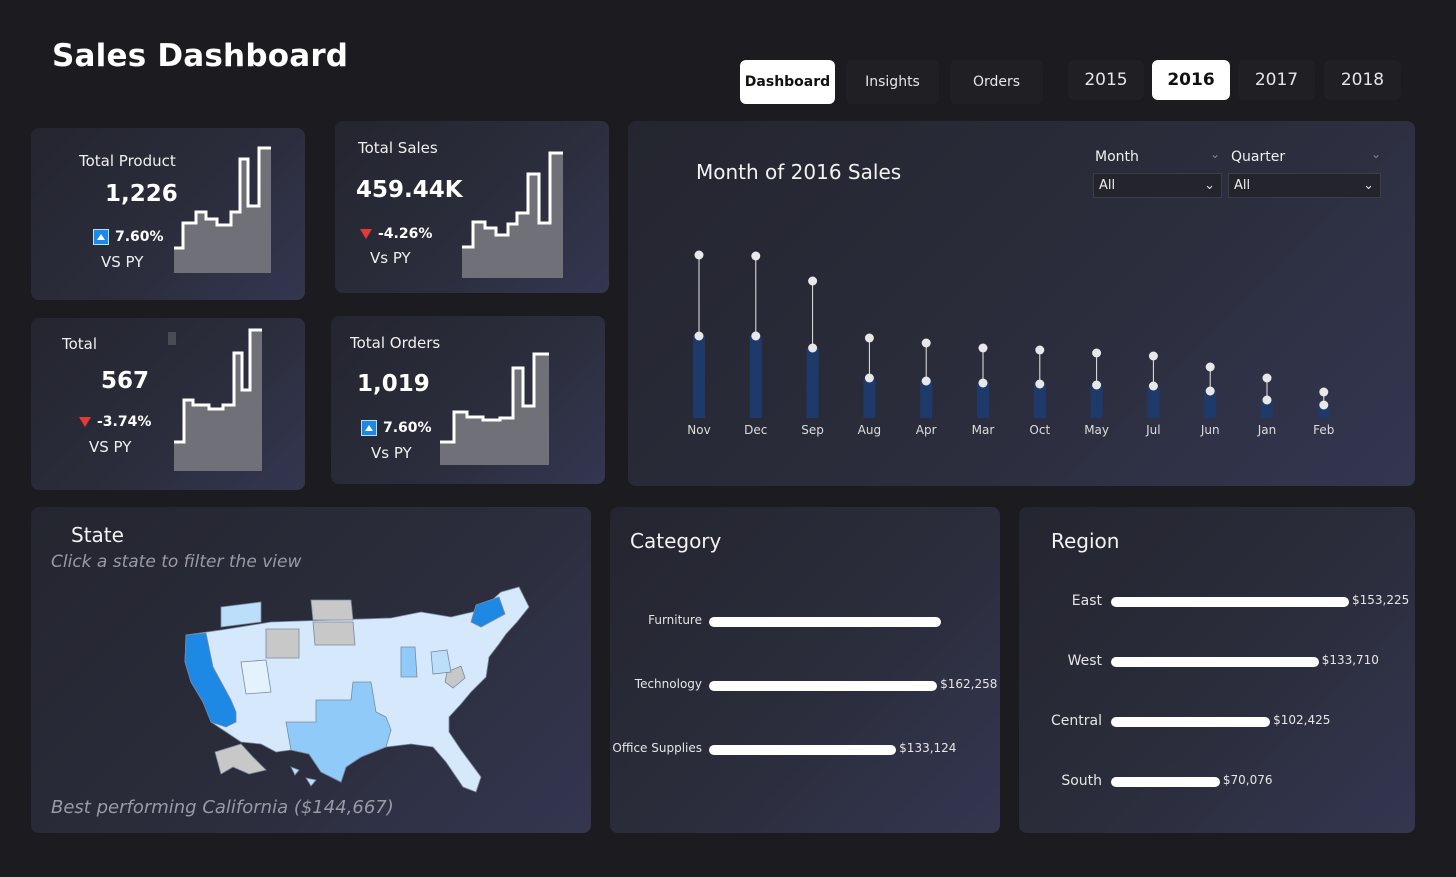 The image size is (1456, 877). What do you see at coordinates (1267, 378) in the screenshot?
I see `lollipop-top-dot-jan` at bounding box center [1267, 378].